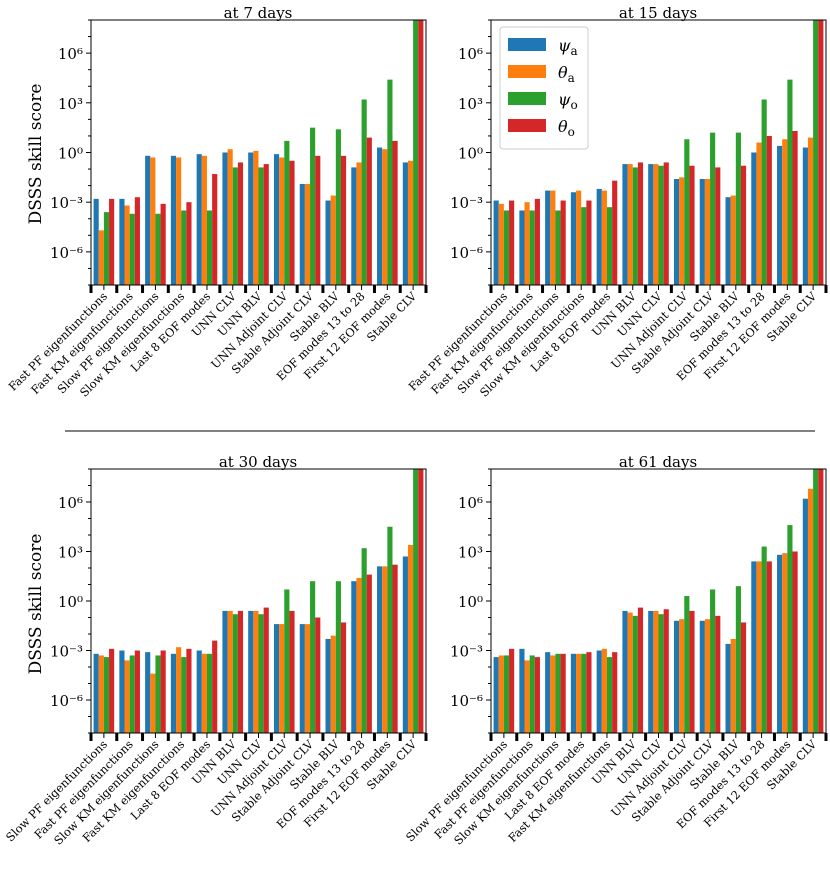 The image size is (830, 880). I want to click on panel-title-30-days: at 30 days, so click(258, 462).